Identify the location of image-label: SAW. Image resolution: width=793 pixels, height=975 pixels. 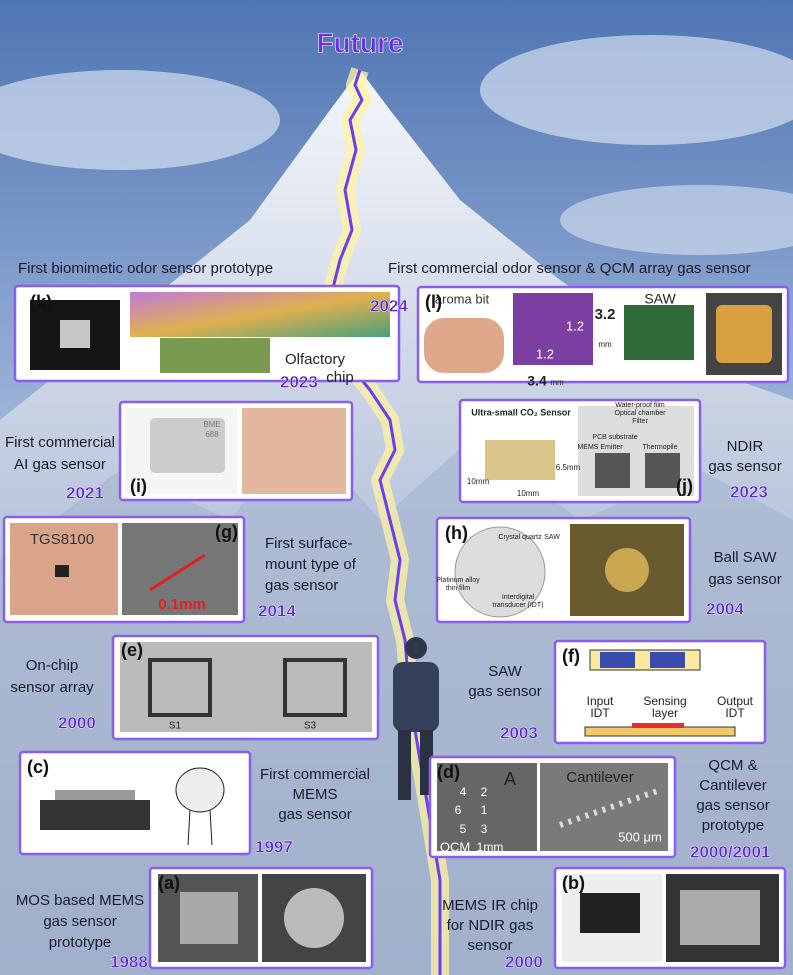
(660, 299).